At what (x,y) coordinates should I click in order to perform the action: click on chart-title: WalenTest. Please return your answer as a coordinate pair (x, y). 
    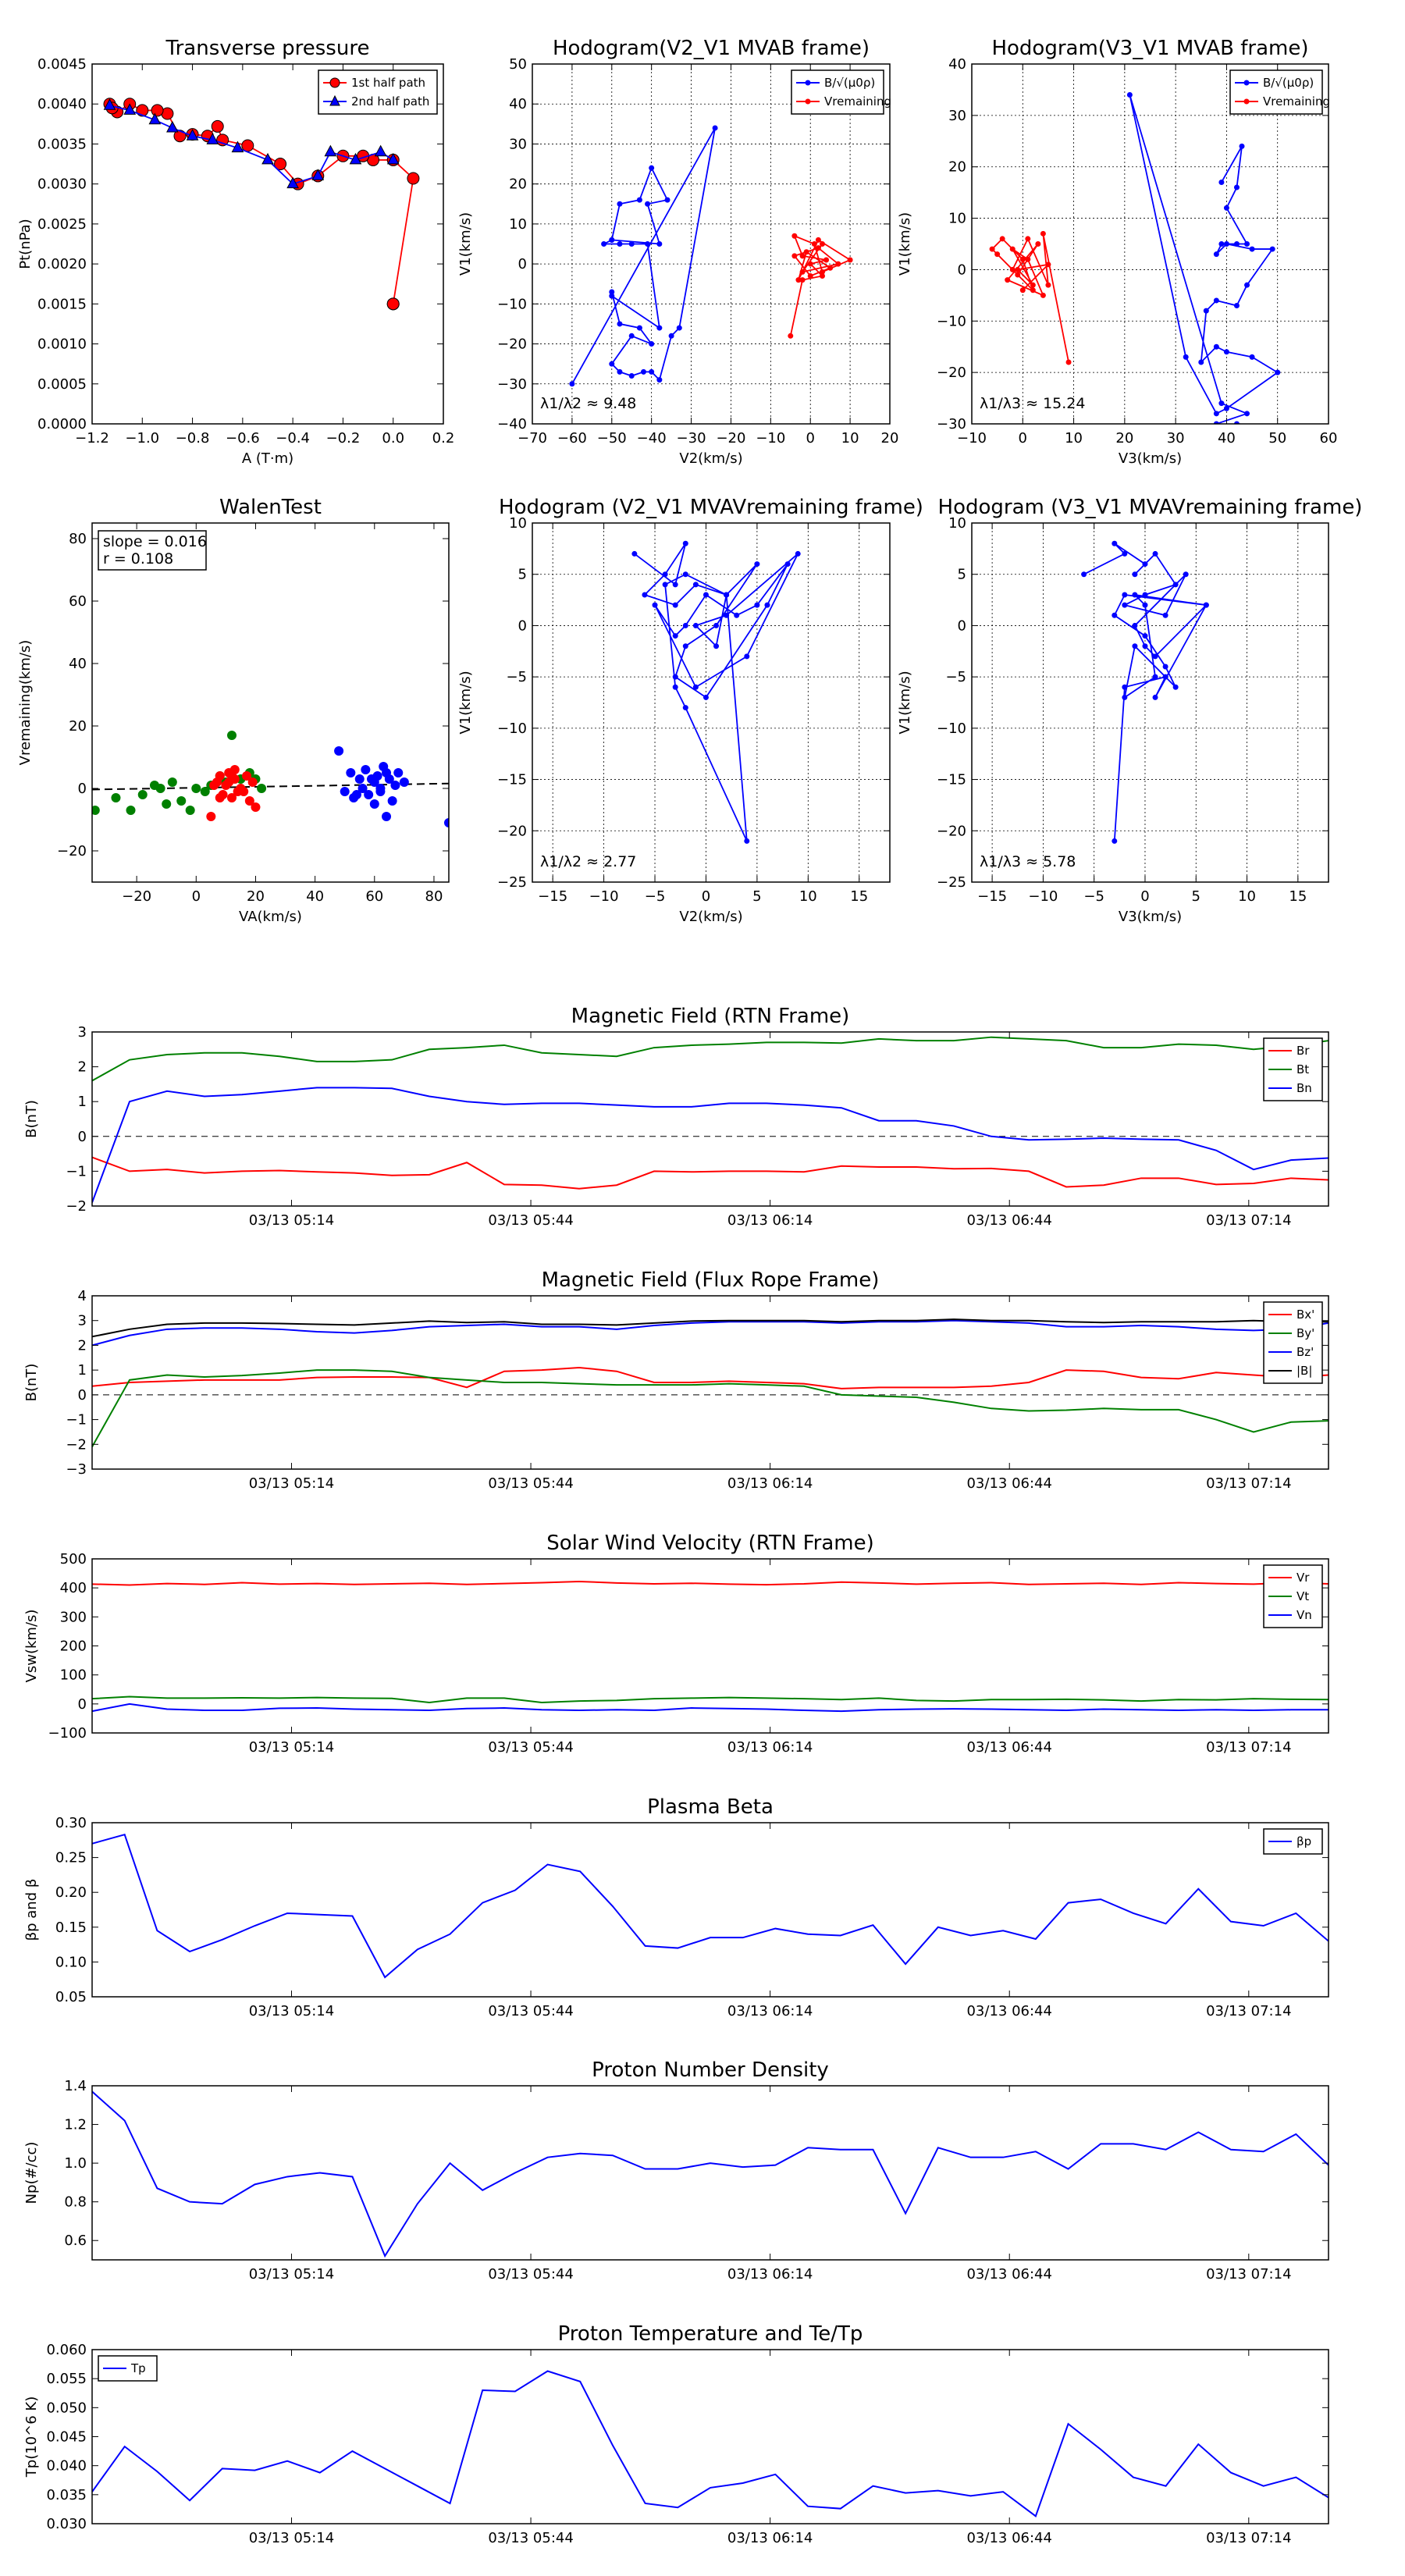
    Looking at the image, I should click on (270, 507).